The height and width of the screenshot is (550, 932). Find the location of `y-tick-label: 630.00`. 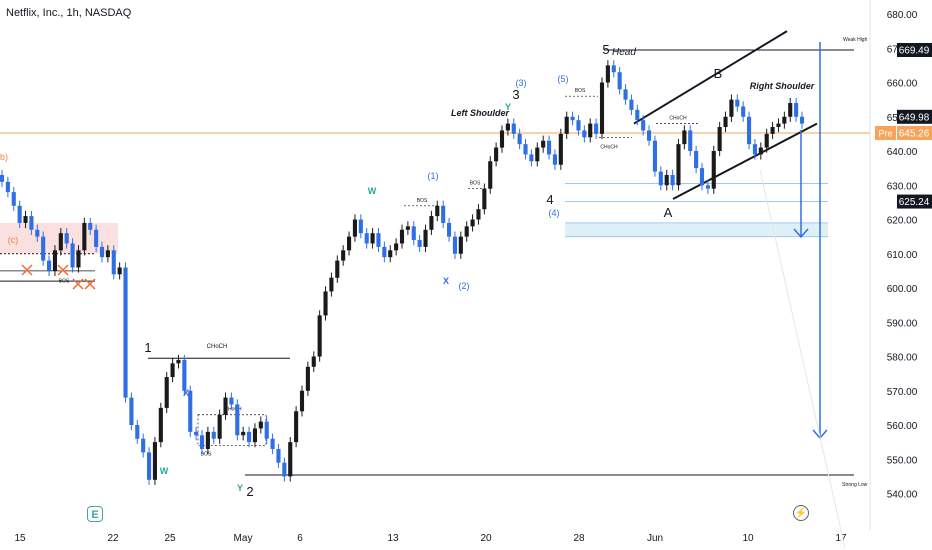

y-tick-label: 630.00 is located at coordinates (902, 186).